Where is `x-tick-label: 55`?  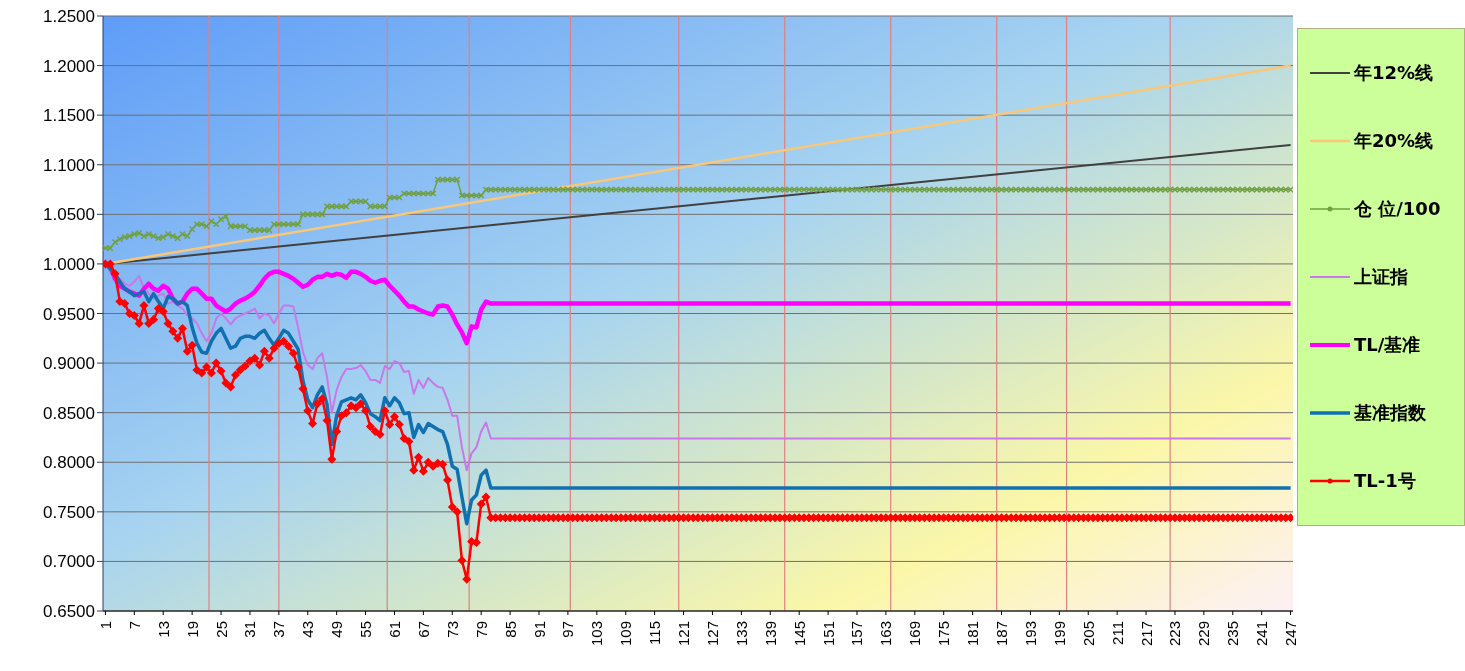 x-tick-label: 55 is located at coordinates (366, 629).